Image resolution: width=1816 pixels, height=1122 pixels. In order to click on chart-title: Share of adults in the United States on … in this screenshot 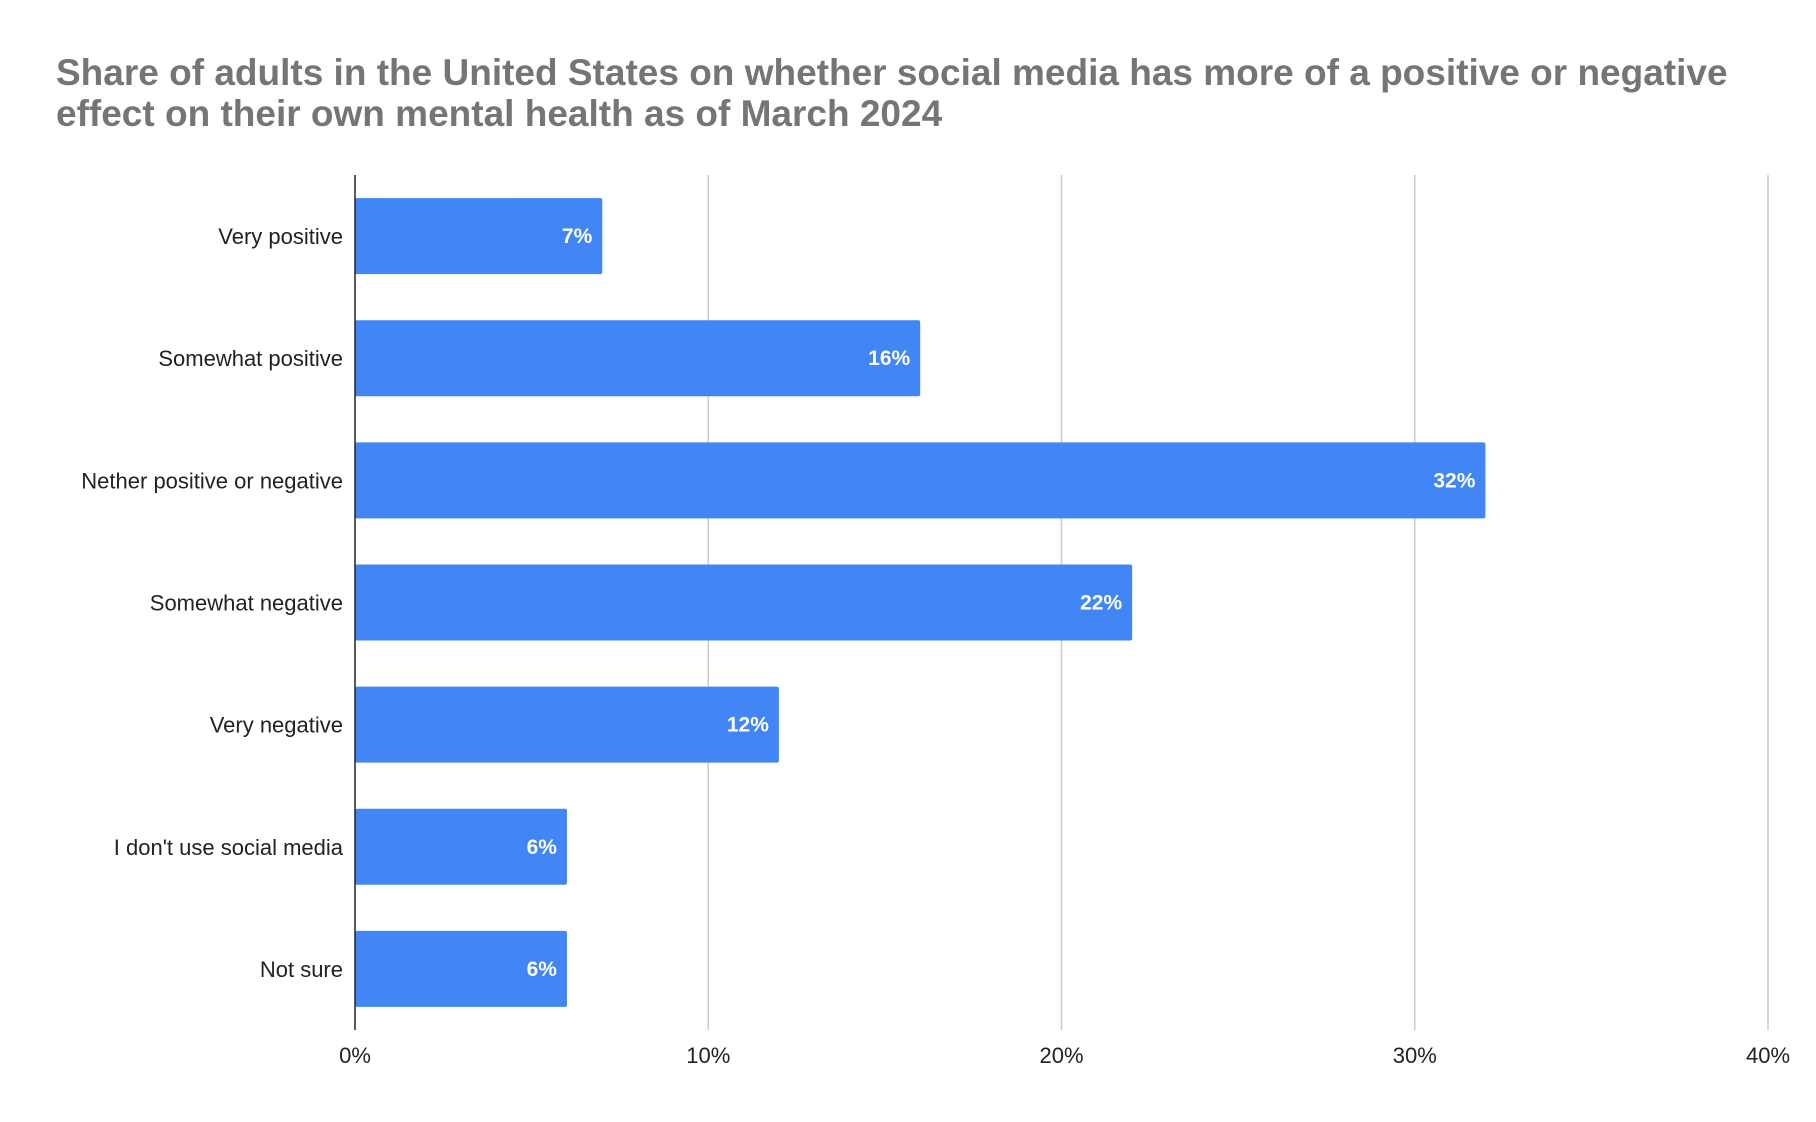, I will do `click(892, 93)`.